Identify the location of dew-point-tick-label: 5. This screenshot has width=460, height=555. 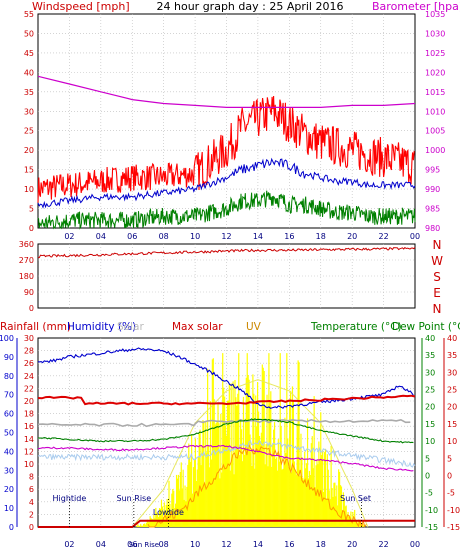
(449, 458).